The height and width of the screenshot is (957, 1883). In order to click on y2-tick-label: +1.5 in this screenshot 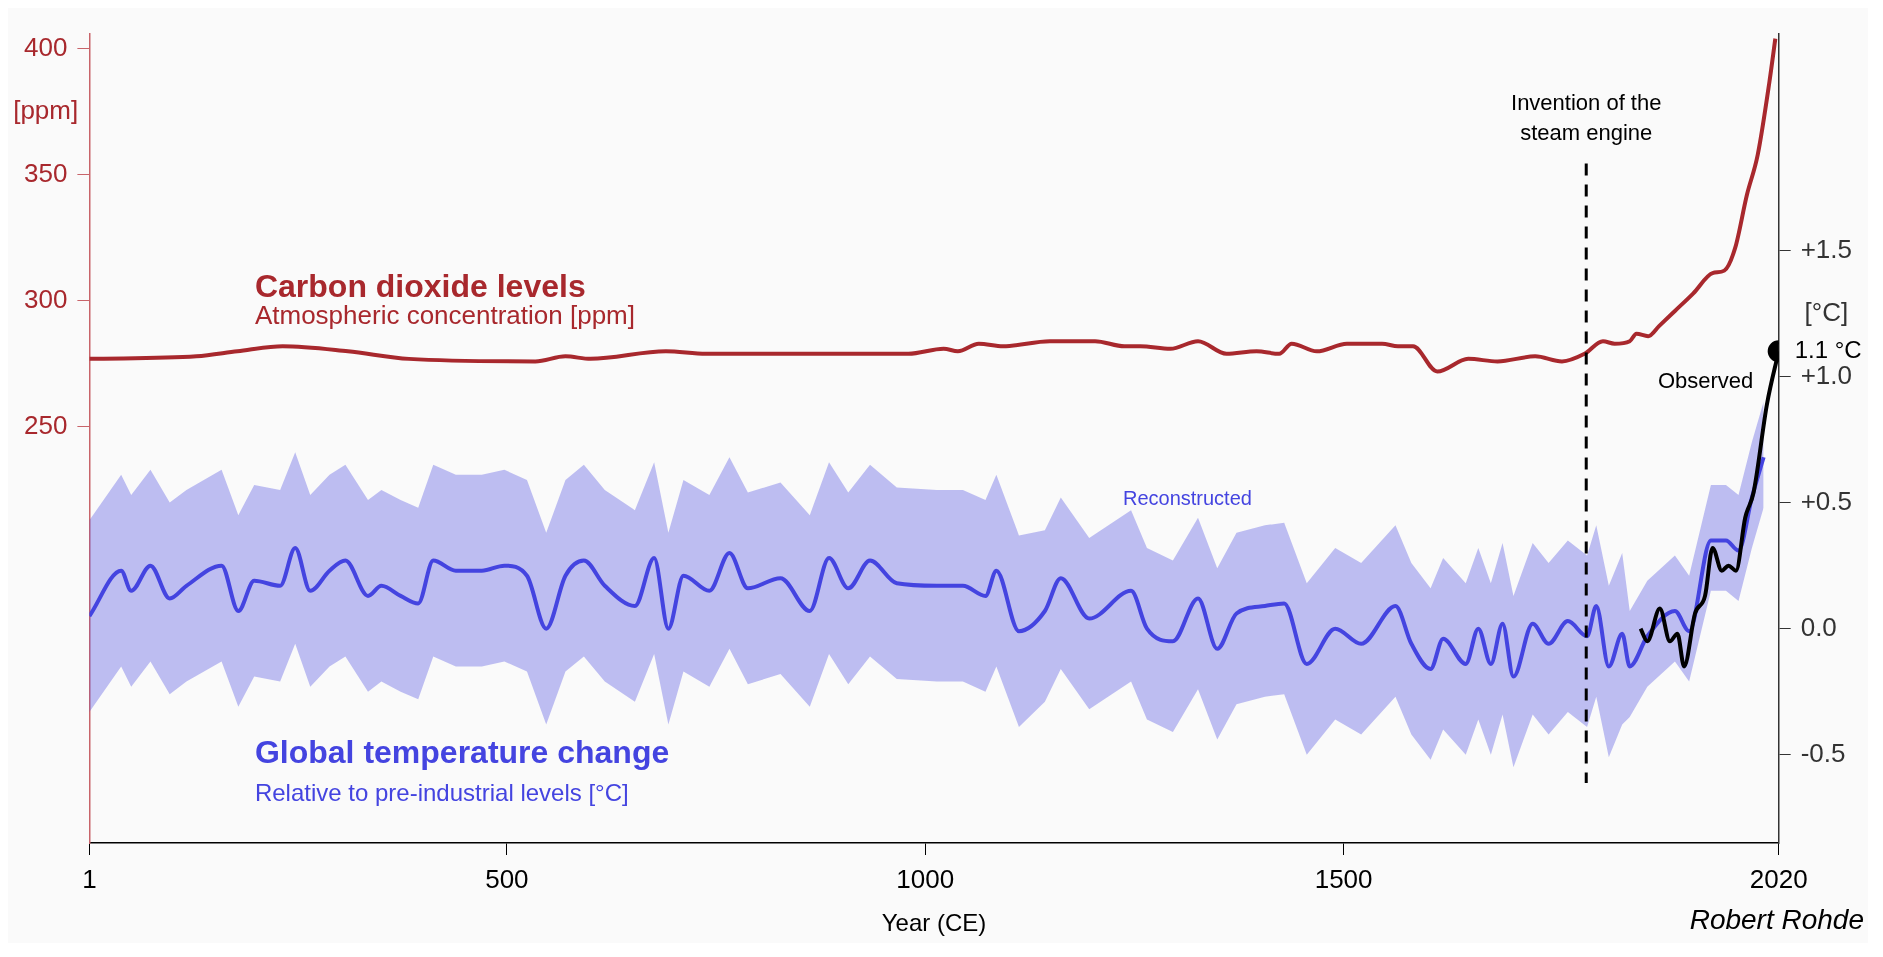, I will do `click(1826, 248)`.